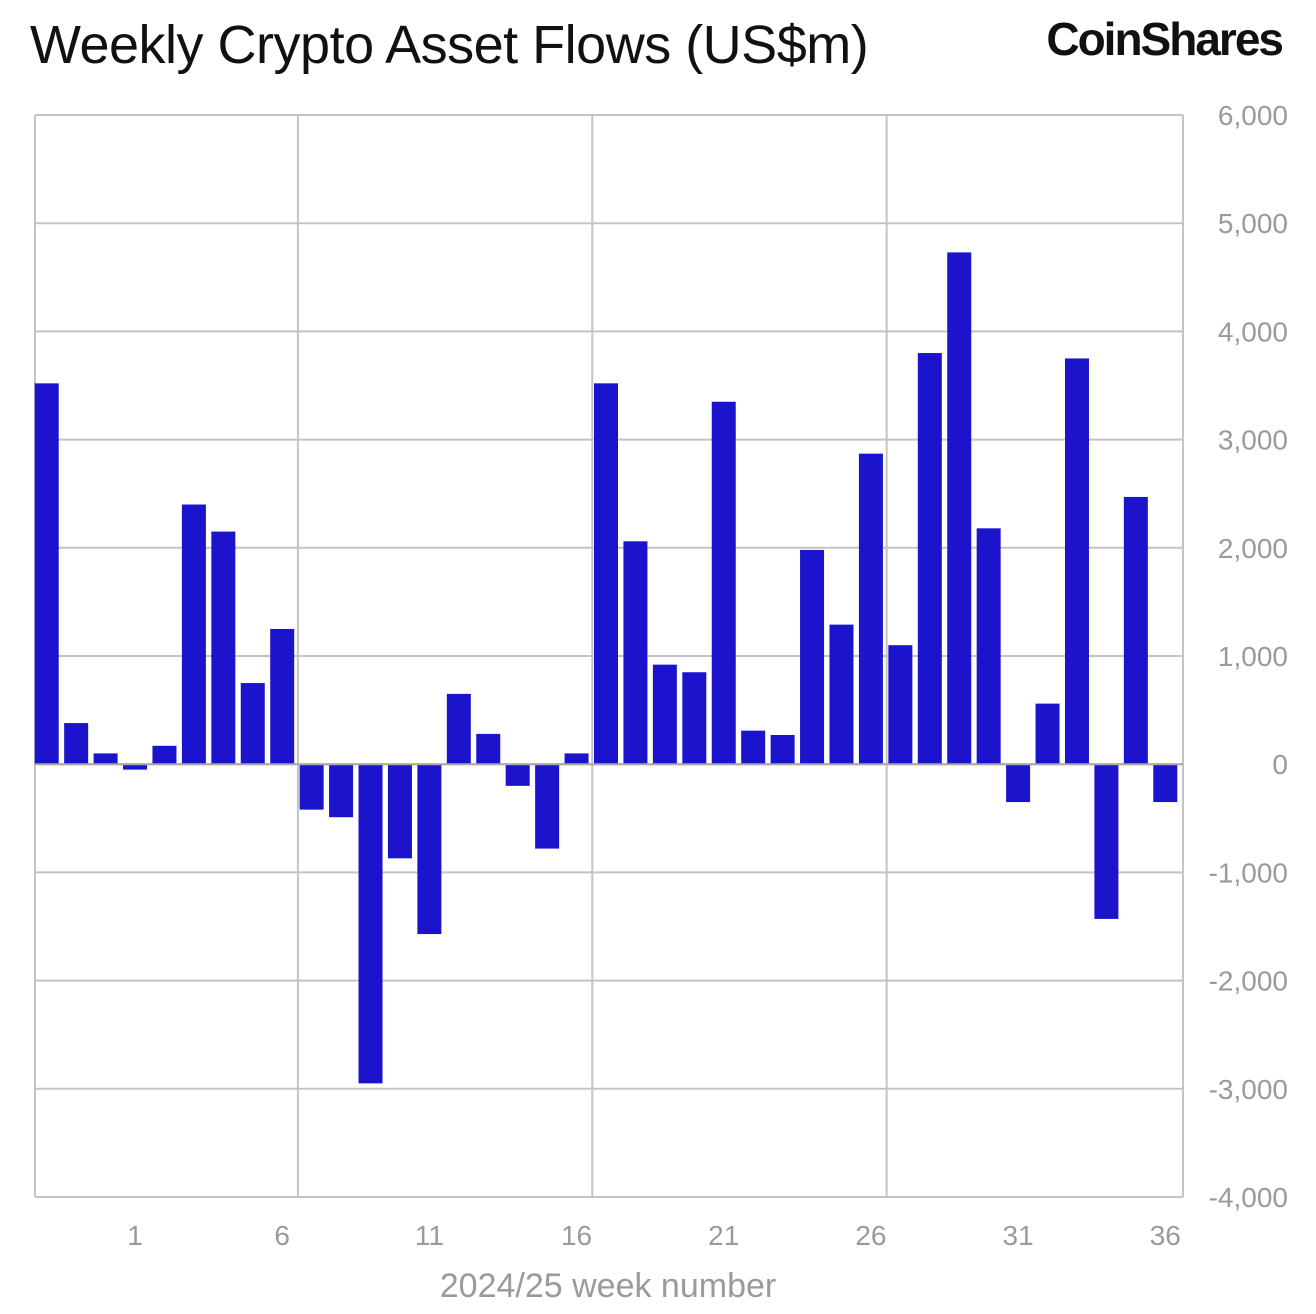 The width and height of the screenshot is (1316, 1314). What do you see at coordinates (576, 1235) in the screenshot?
I see `x-tick-label: 16` at bounding box center [576, 1235].